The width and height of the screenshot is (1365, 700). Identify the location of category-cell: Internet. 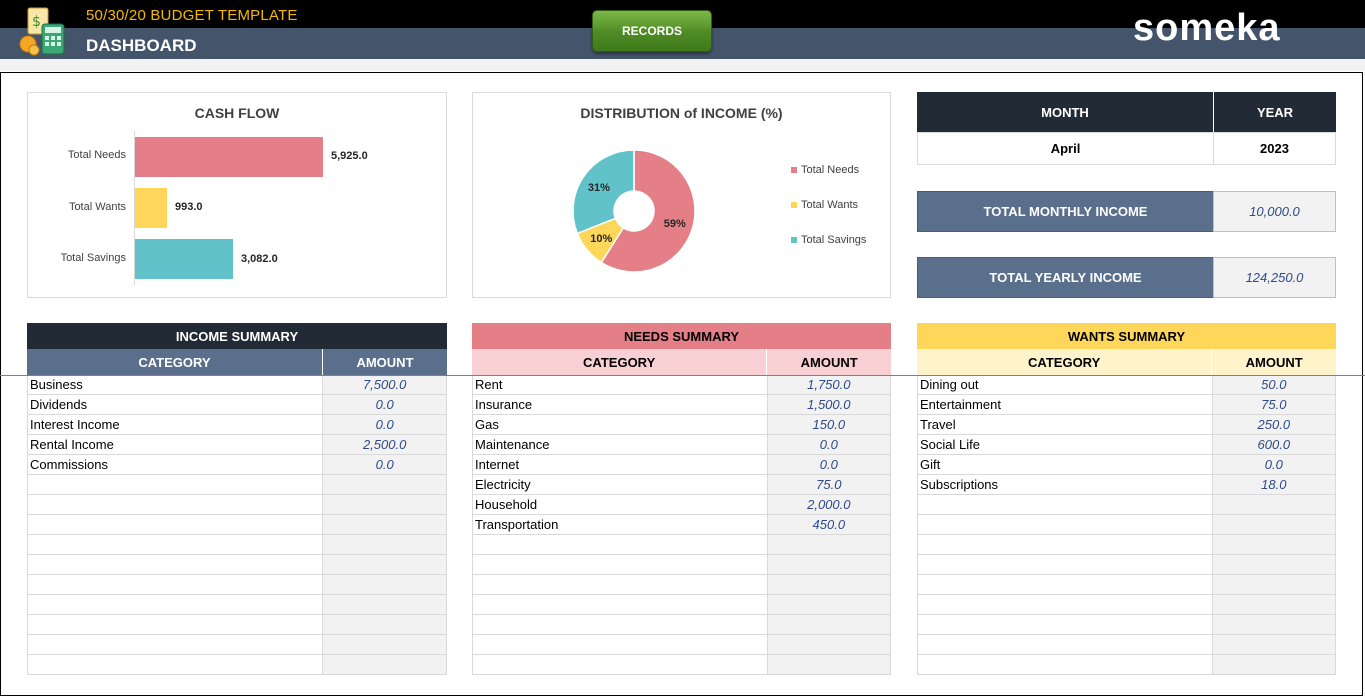
(620, 464).